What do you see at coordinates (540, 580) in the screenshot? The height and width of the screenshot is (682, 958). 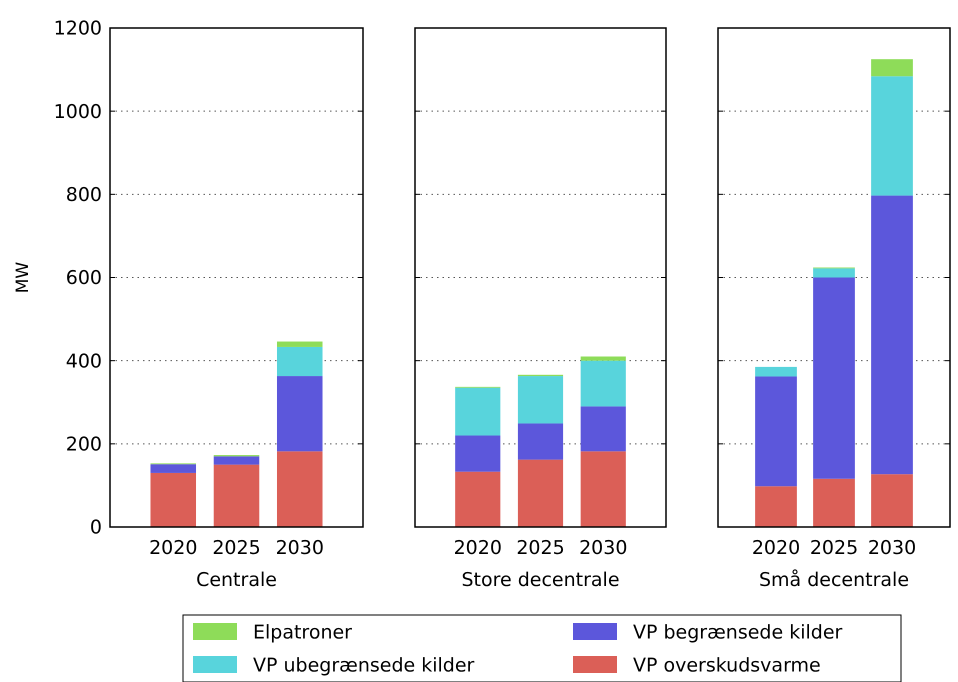 I see `x-axis-title: Store decentrale` at bounding box center [540, 580].